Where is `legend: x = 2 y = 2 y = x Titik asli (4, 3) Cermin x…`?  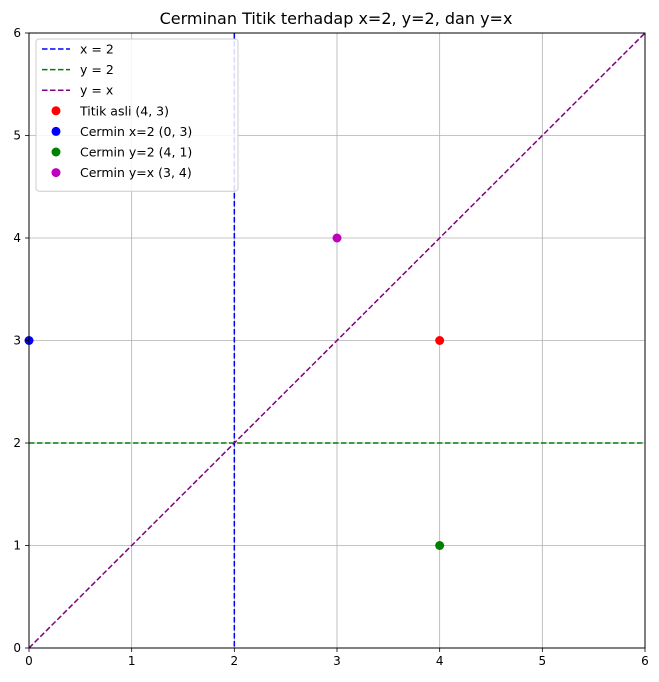
legend: x = 2 y = 2 y = x Titik asli (4, 3) Cermin x… is located at coordinates (137, 115).